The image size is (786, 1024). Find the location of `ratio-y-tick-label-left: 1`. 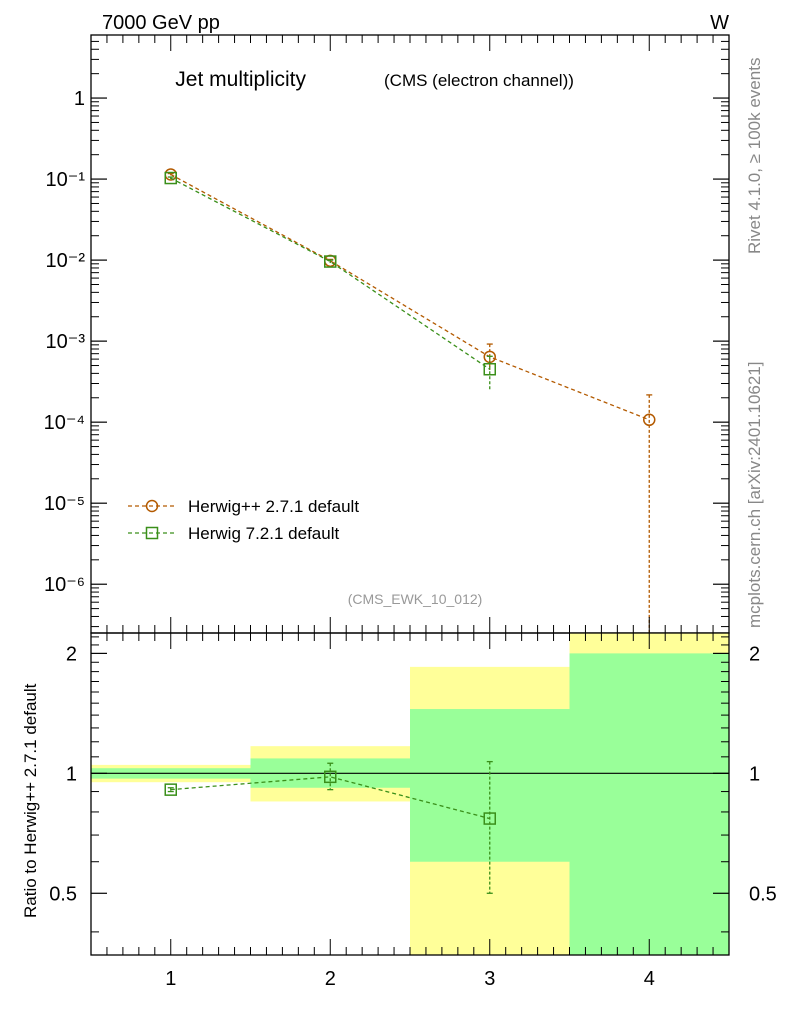

ratio-y-tick-label-left: 1 is located at coordinates (71, 774).